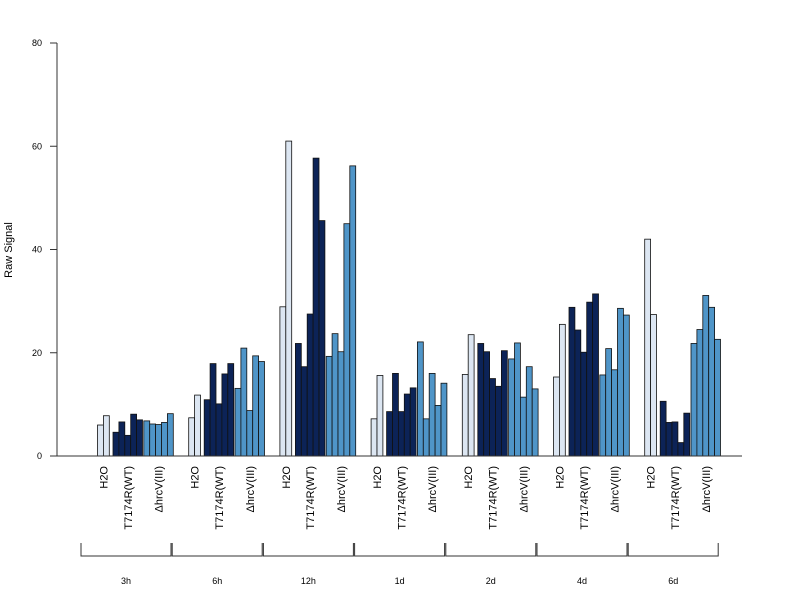  Describe the element at coordinates (308, 581) in the screenshot. I see `timepoint-label: 12h` at that location.